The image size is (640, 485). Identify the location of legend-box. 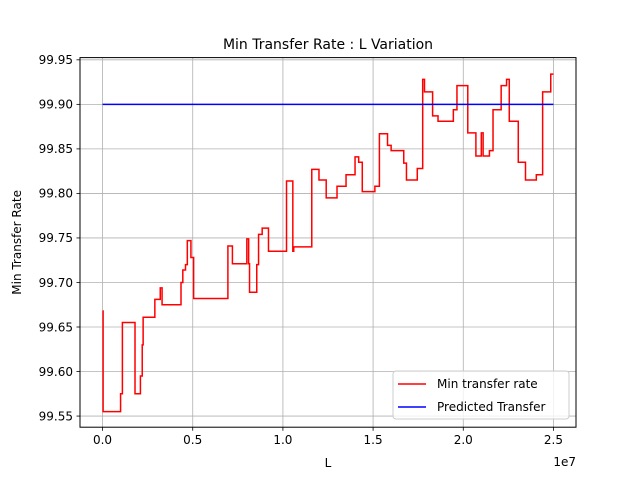
(481, 395).